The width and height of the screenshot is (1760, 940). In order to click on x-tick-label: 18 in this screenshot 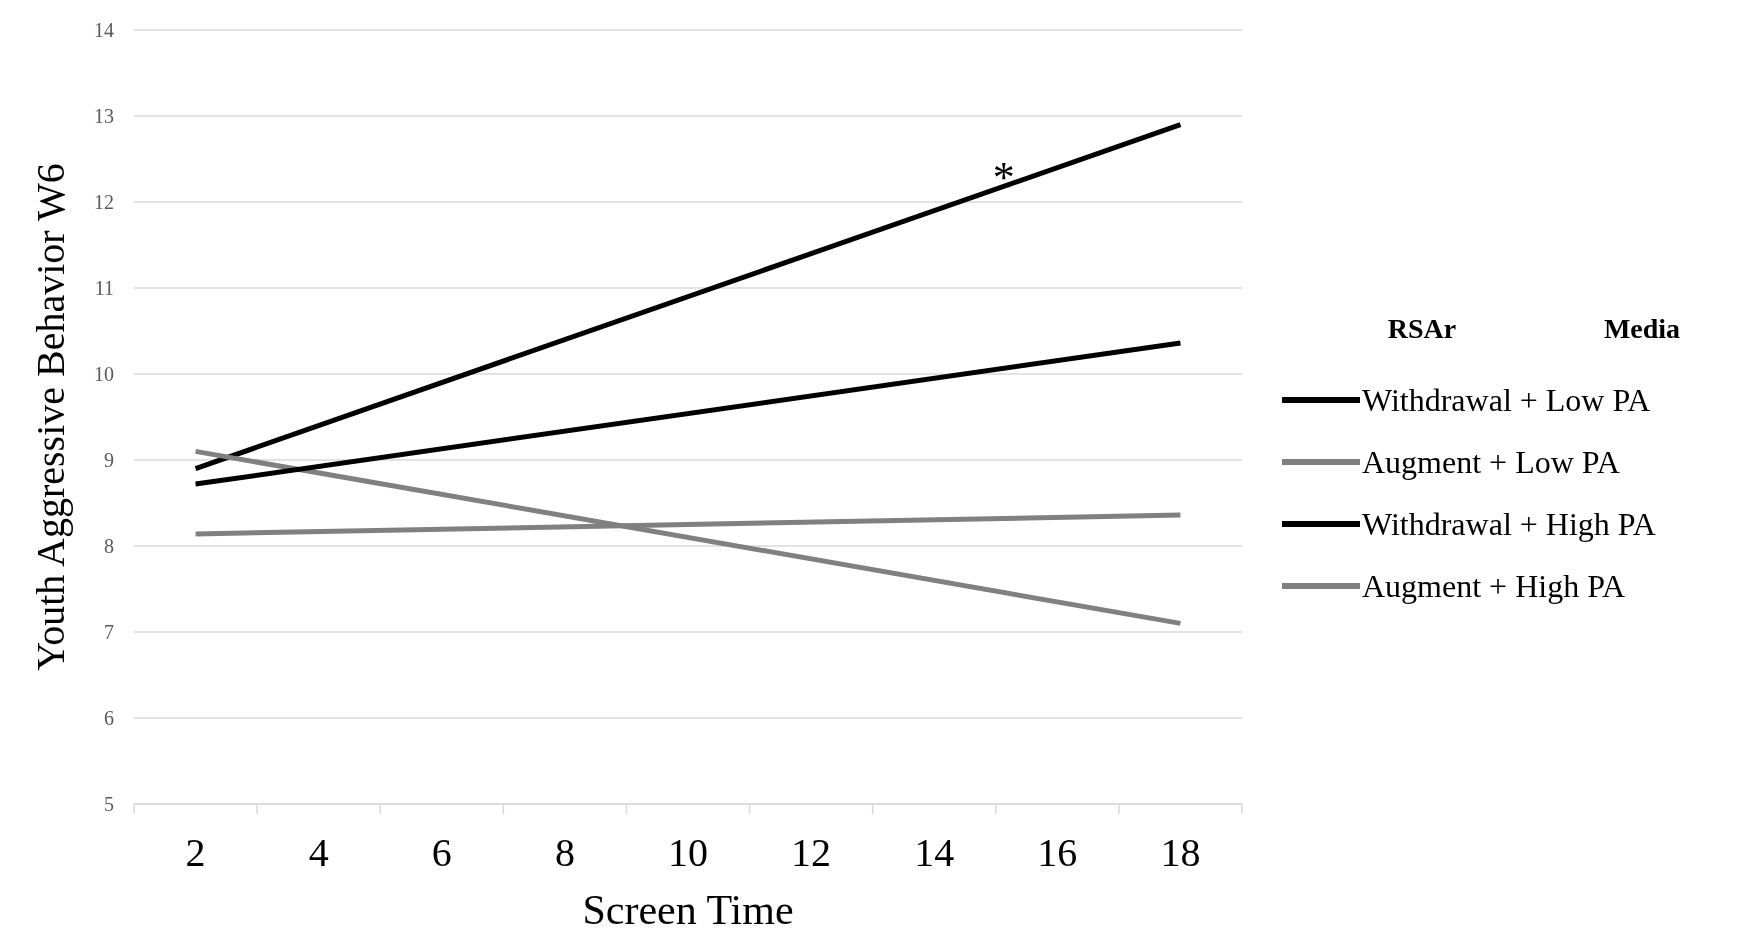, I will do `click(1180, 852)`.